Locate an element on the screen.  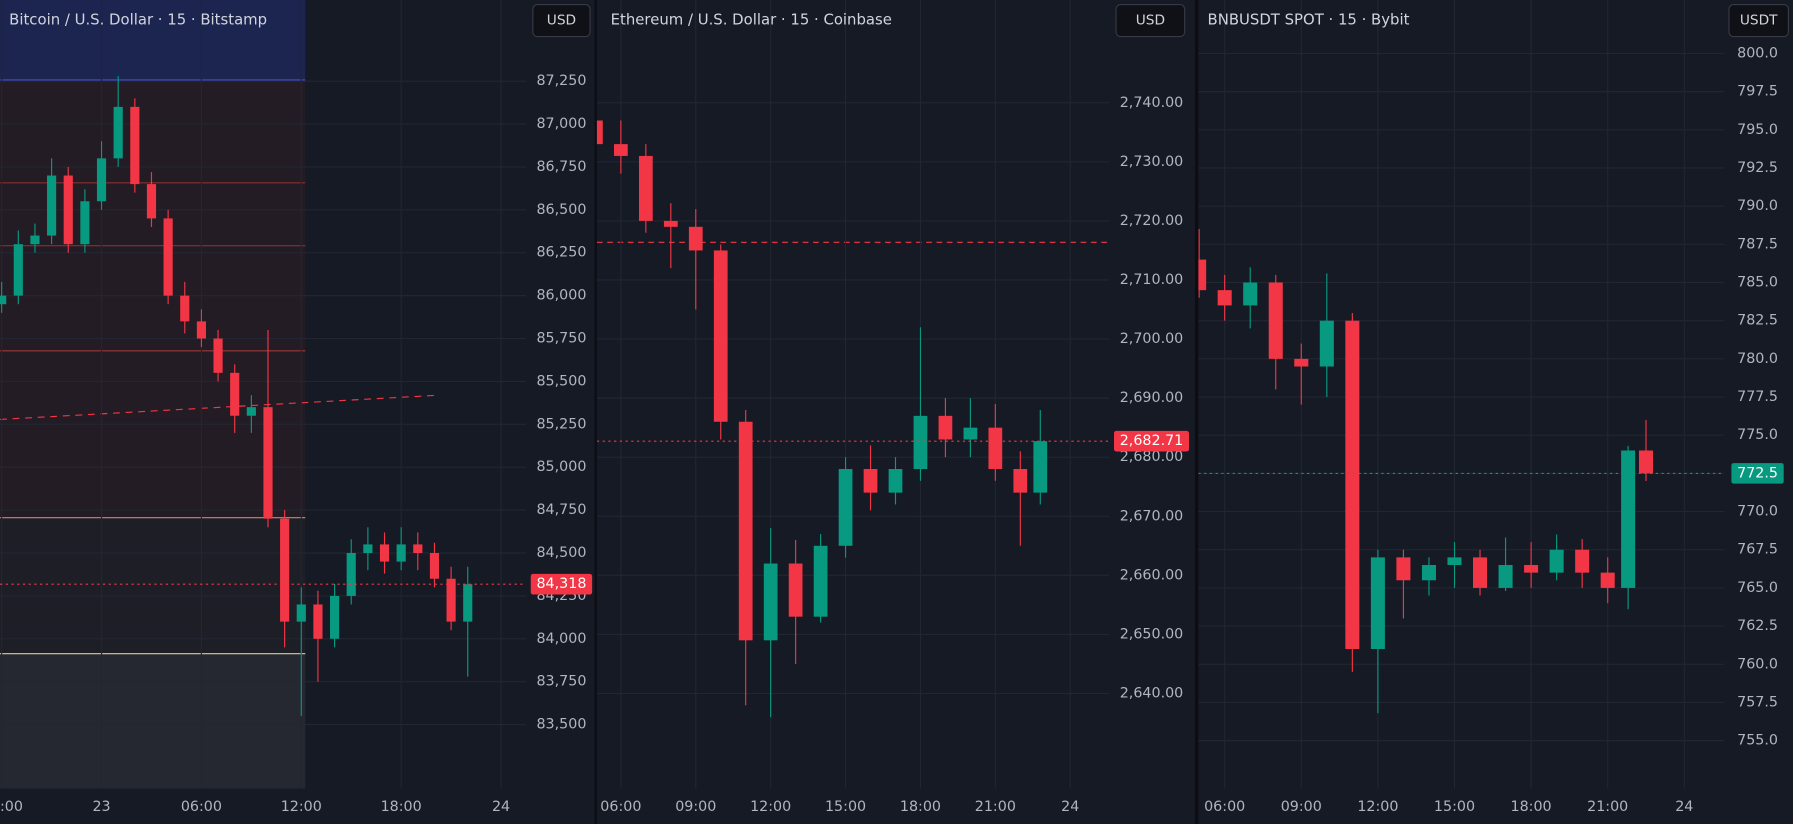
currency-label: USDT is located at coordinates (1759, 21).